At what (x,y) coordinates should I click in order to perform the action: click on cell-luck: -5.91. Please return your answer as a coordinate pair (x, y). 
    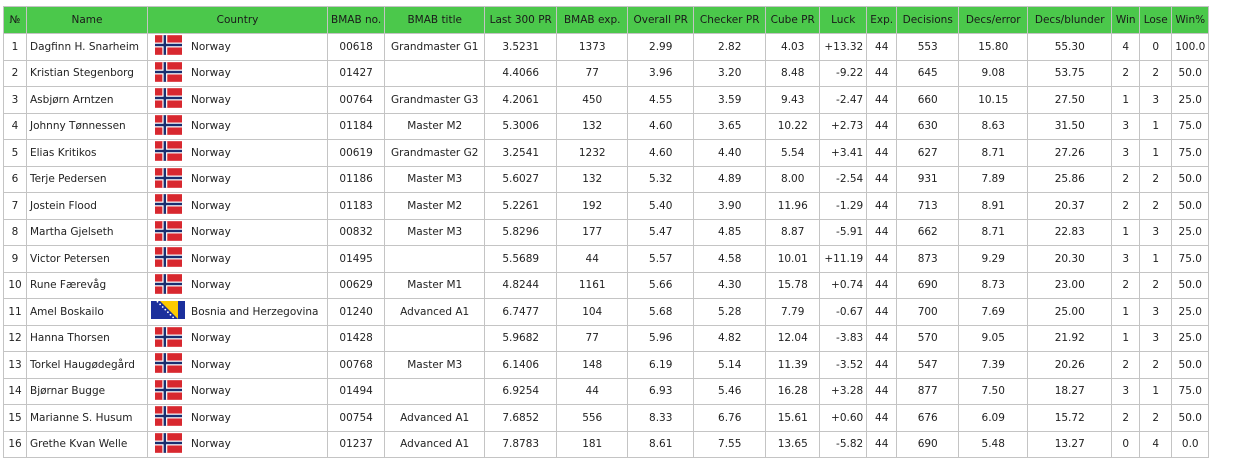
    Looking at the image, I should click on (843, 232).